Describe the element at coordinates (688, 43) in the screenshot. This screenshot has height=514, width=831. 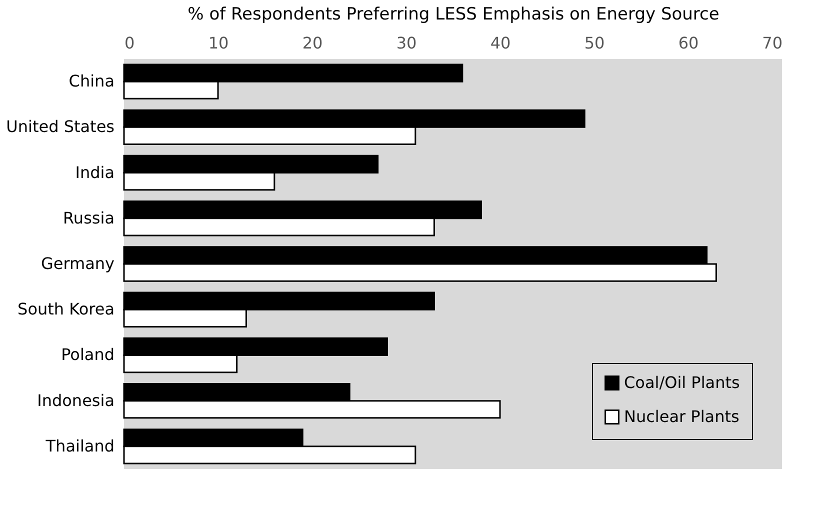
I see `x-tick-label: 60` at that location.